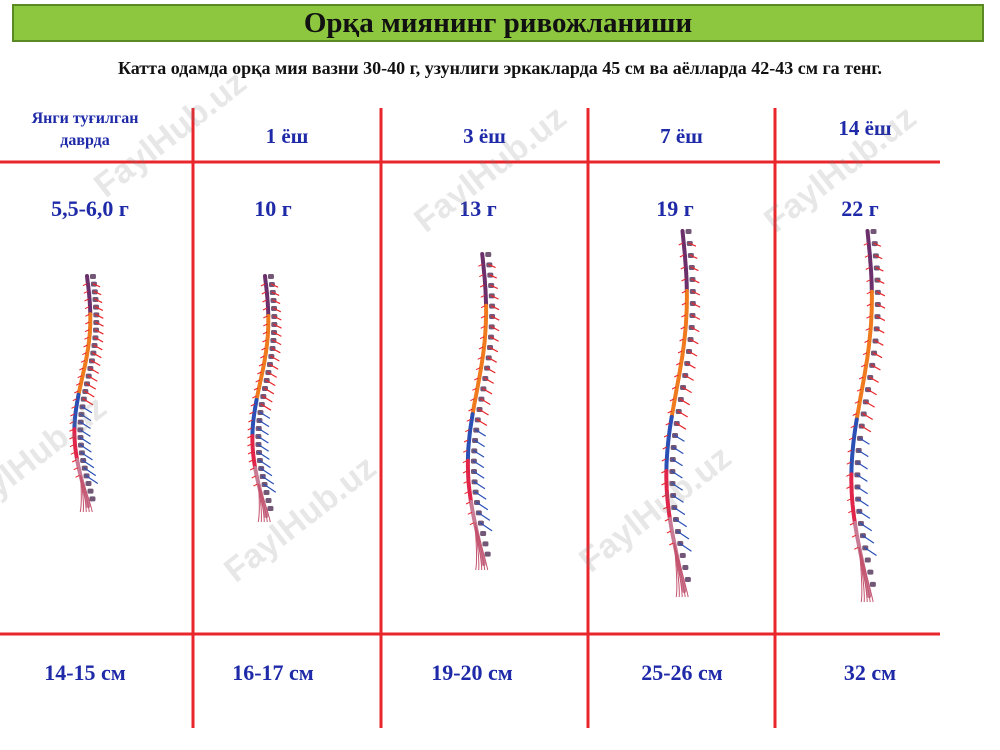 This screenshot has width=1000, height=750. I want to click on length-7-years: 25-26 см, so click(682, 672).